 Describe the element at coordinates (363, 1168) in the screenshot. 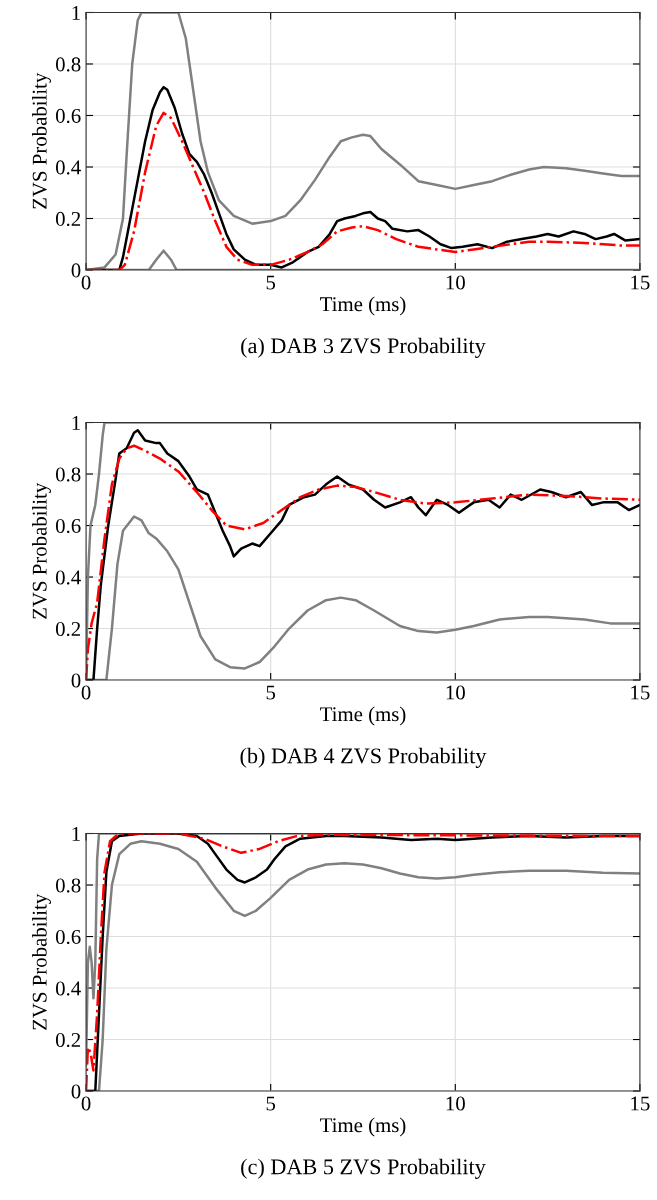

I see `text: (c) DAB 5 ZVS Probability` at that location.